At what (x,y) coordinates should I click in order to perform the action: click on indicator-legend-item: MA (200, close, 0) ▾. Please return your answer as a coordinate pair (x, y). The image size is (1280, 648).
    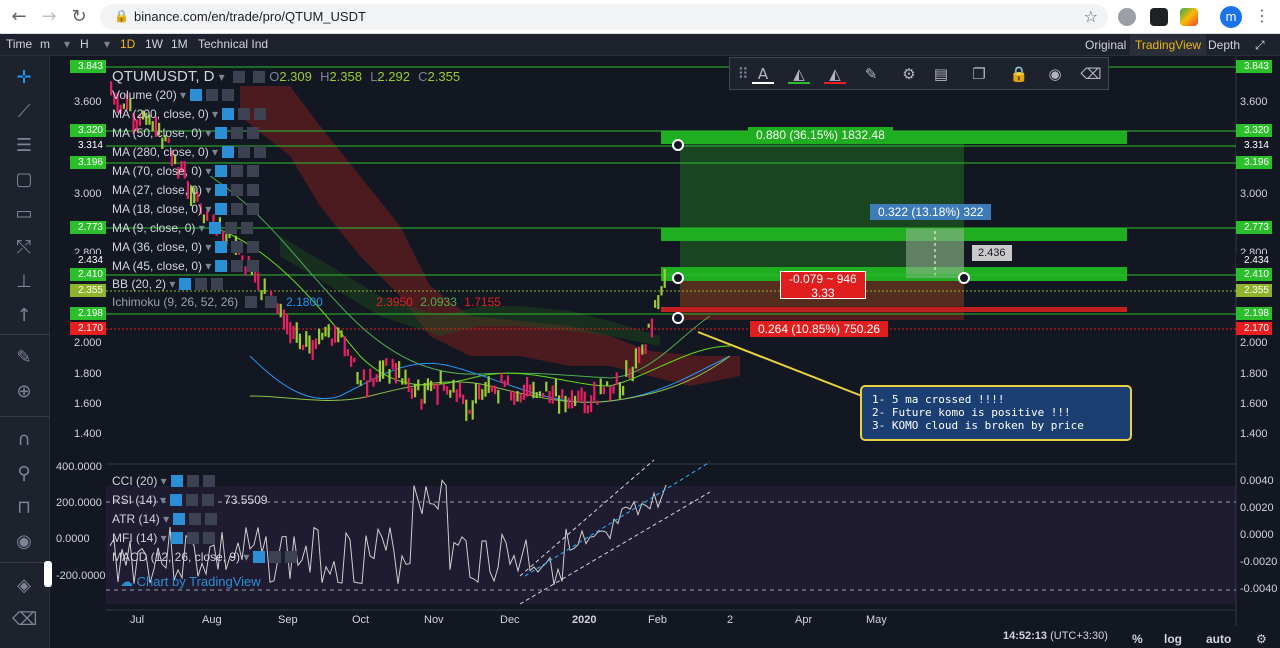
    Looking at the image, I should click on (189, 114).